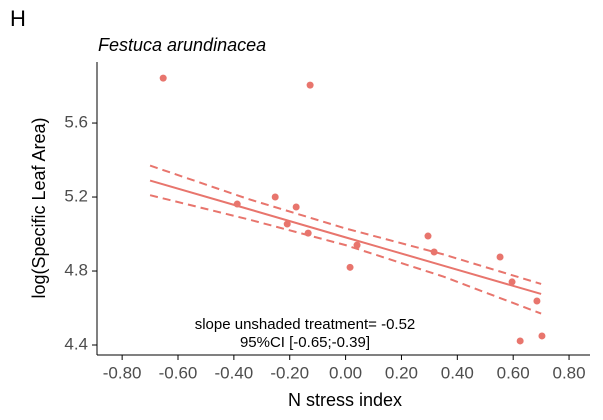 This screenshot has height=420, width=603. Describe the element at coordinates (345, 372) in the screenshot. I see `x-tick-label: 0.00` at that location.